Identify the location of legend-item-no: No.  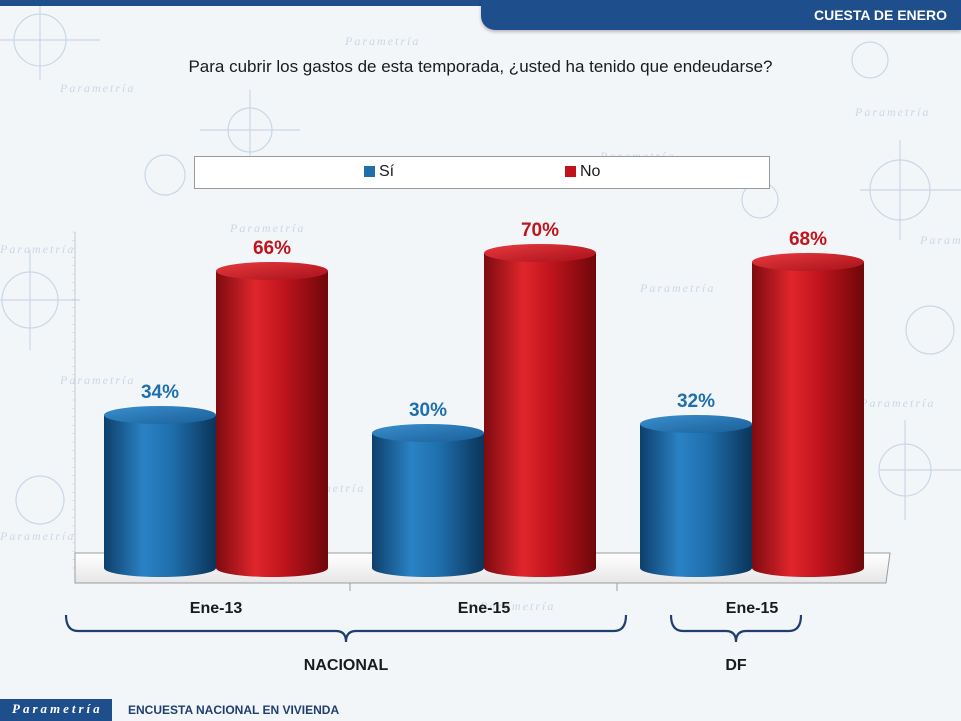
(582, 172).